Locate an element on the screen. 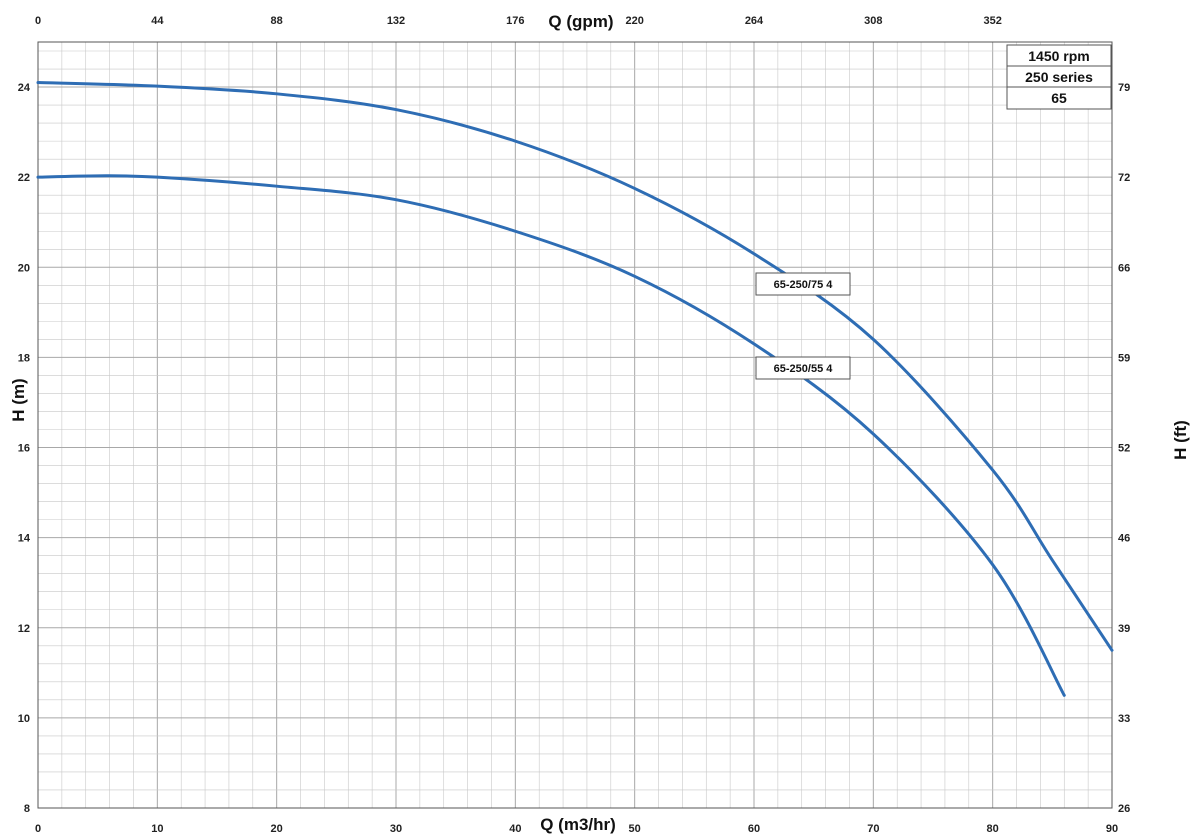 The width and height of the screenshot is (1196, 839). x-axis-title-bottom: Q (m3/hr) is located at coordinates (578, 824).